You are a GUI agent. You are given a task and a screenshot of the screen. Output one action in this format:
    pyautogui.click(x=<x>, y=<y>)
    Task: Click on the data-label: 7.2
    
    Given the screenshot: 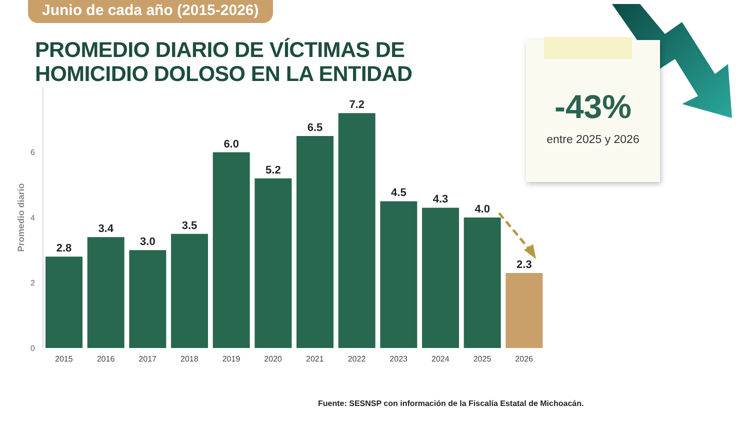 What is the action you would take?
    pyautogui.click(x=356, y=105)
    